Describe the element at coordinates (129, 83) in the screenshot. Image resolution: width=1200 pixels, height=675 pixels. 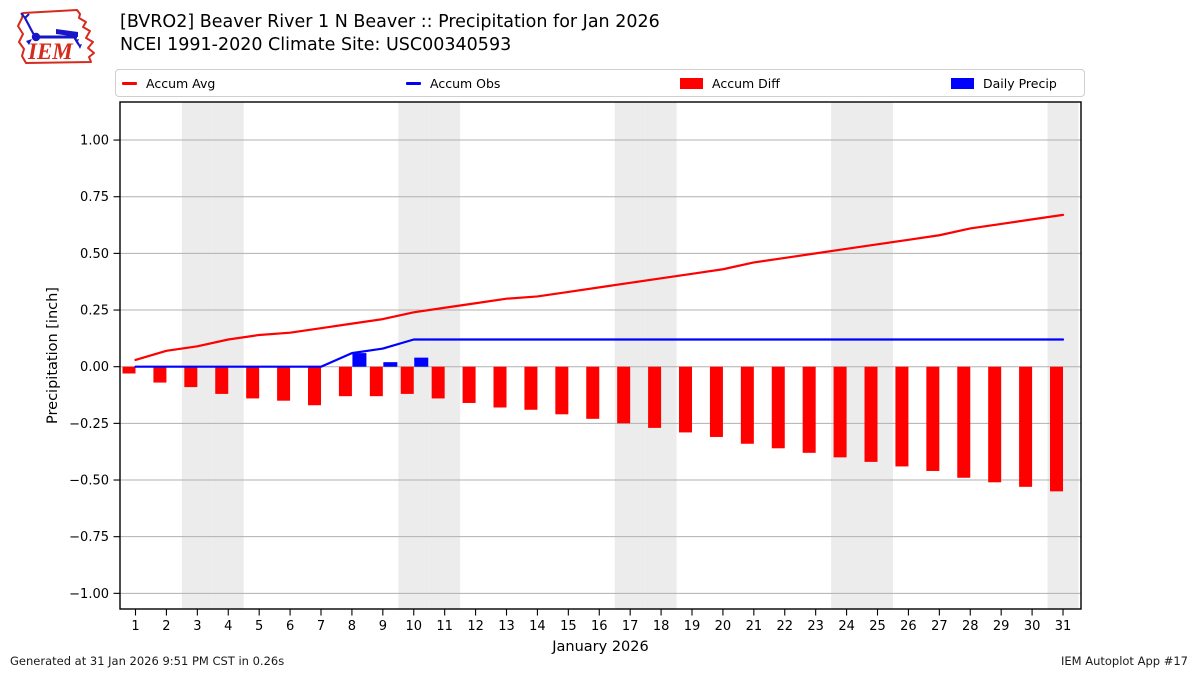
I see `accum-avg-line-swatch` at that location.